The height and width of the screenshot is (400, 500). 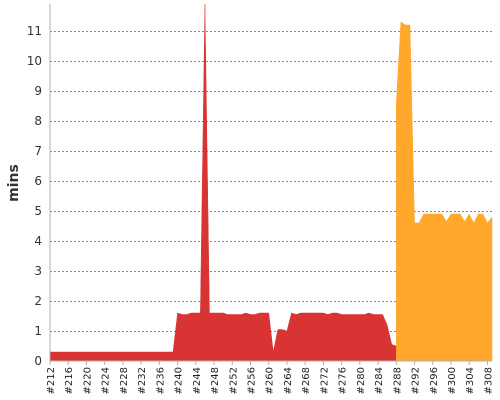 What do you see at coordinates (38, 91) in the screenshot?
I see `y-tick-label: 9` at bounding box center [38, 91].